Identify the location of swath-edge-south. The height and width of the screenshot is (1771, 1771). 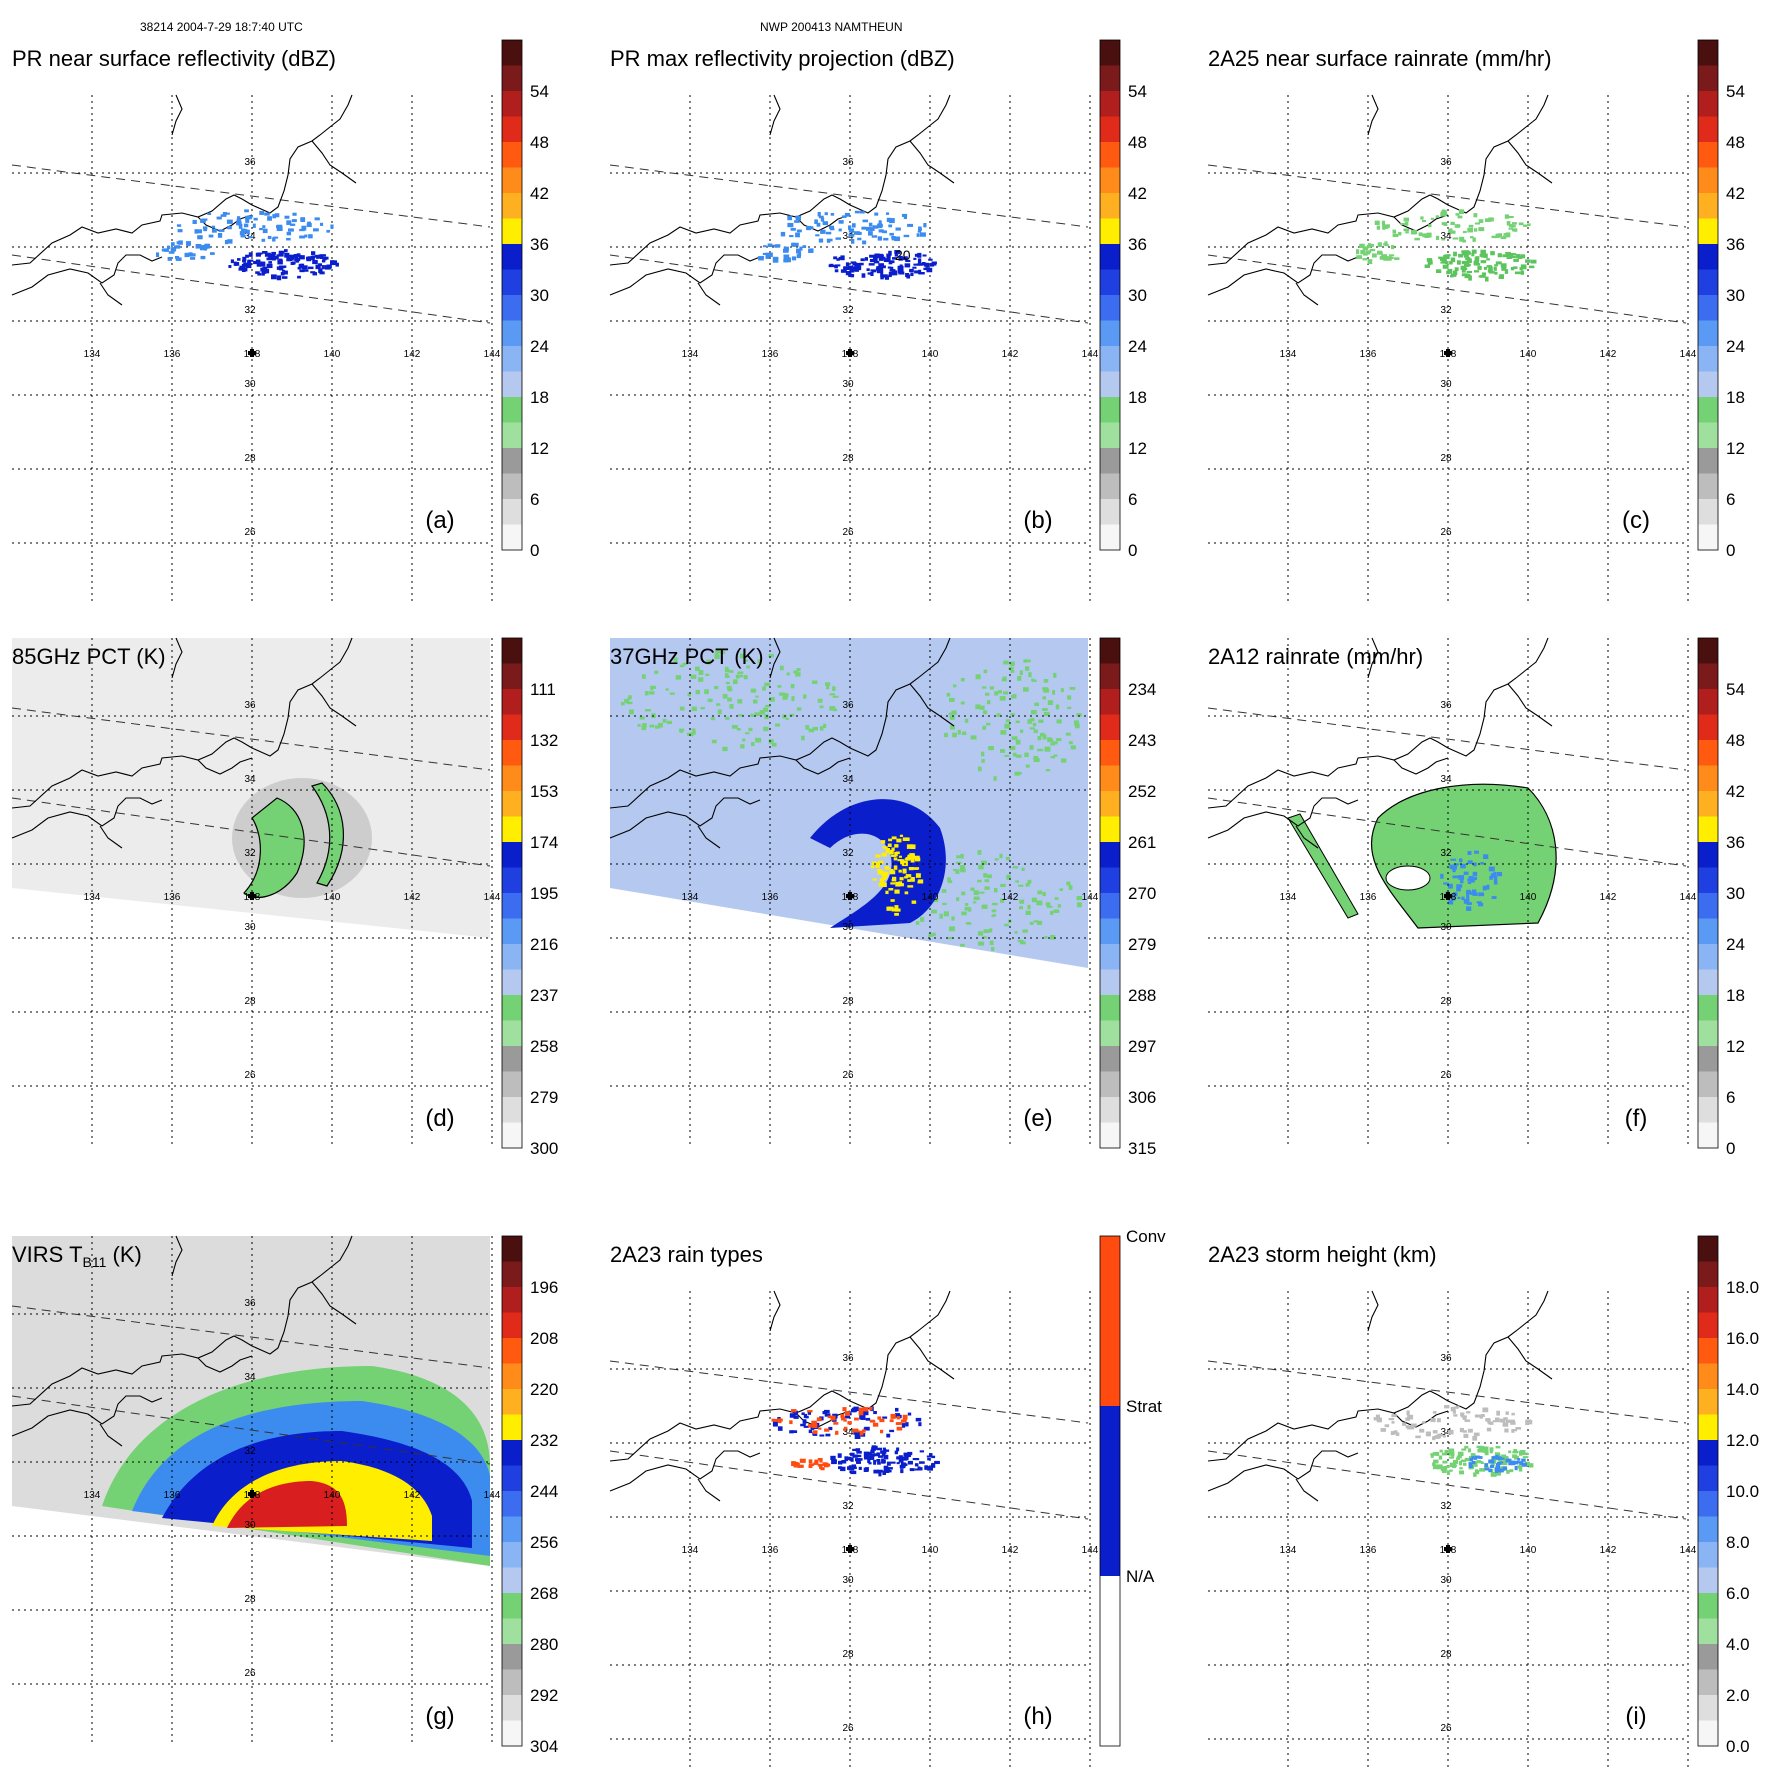
(251, 1430).